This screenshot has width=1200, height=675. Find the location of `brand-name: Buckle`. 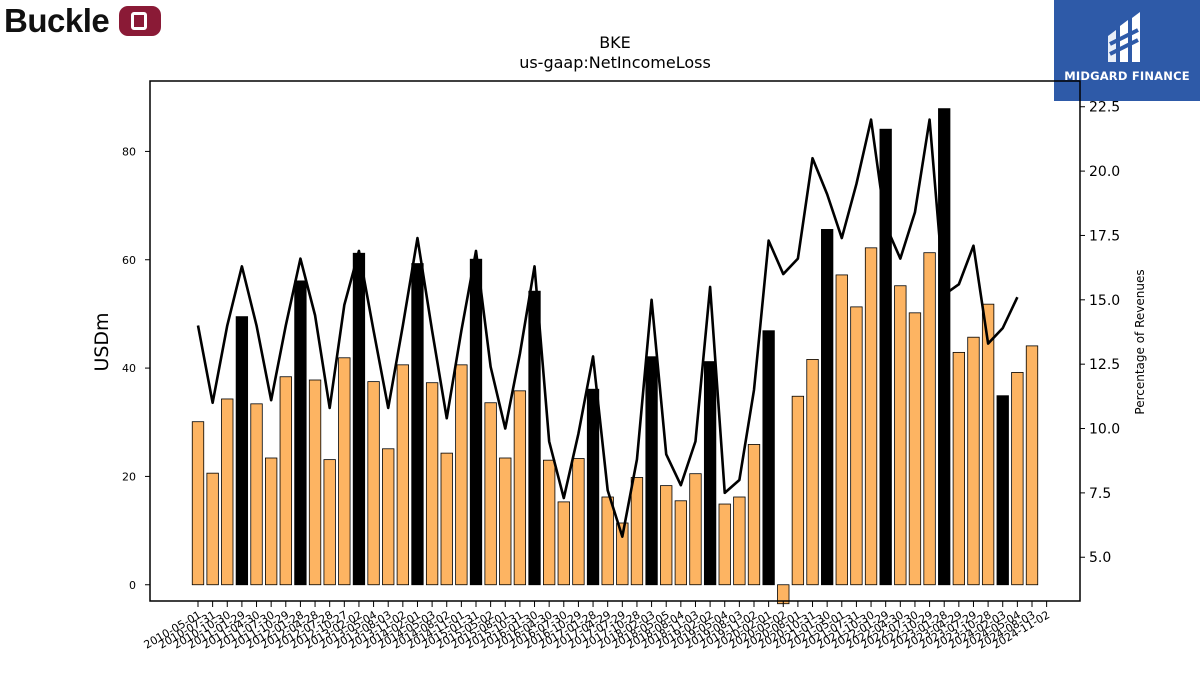

brand-name: Buckle is located at coordinates (57, 20).